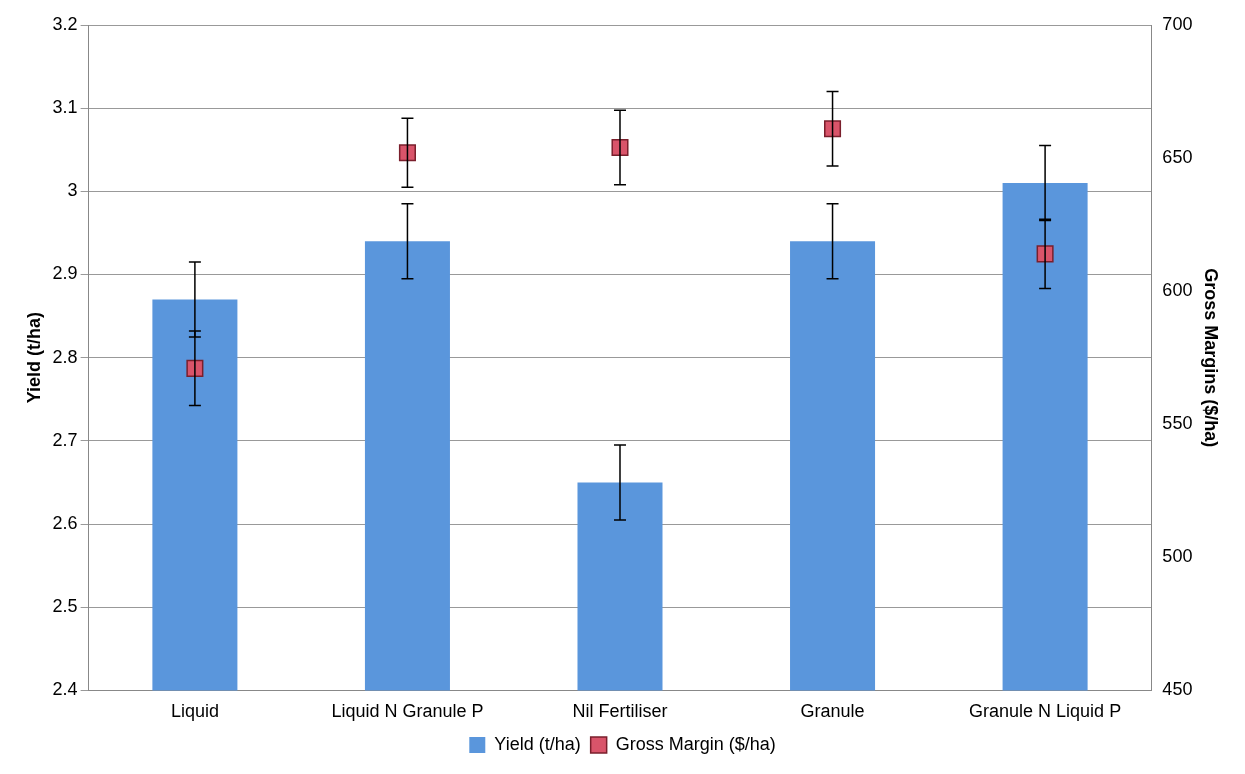 The image size is (1245, 774). Describe the element at coordinates (65, 689) in the screenshot. I see `y-tick-label: 2.4` at that location.